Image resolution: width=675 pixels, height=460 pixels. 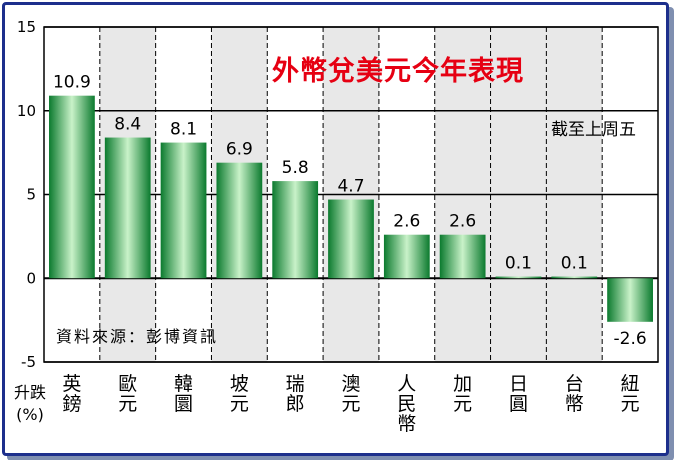 I want to click on category-label: 加元, so click(x=462, y=394).